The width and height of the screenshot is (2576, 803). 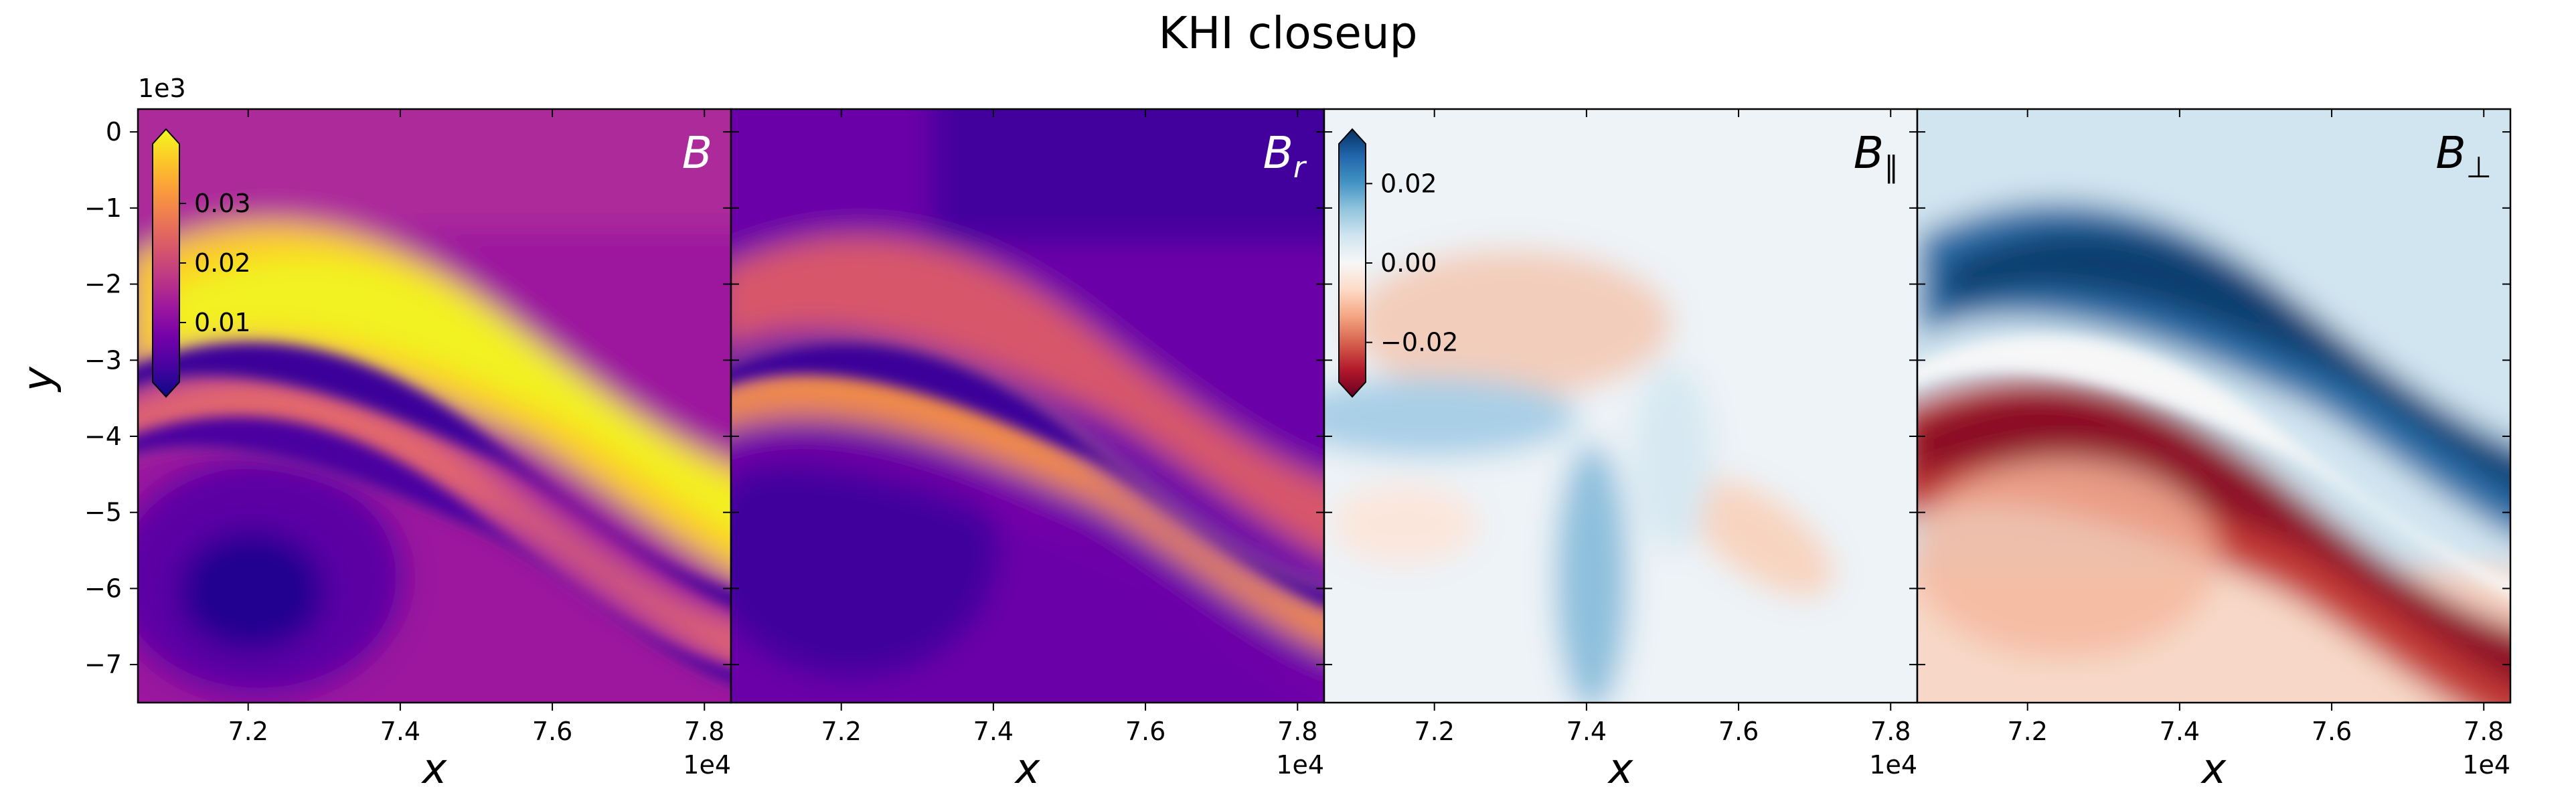 What do you see at coordinates (100, 377) in the screenshot?
I see `shared-y-axis: 0 −1 −2 −3 −4 −5 −6 −7 y 1e3` at bounding box center [100, 377].